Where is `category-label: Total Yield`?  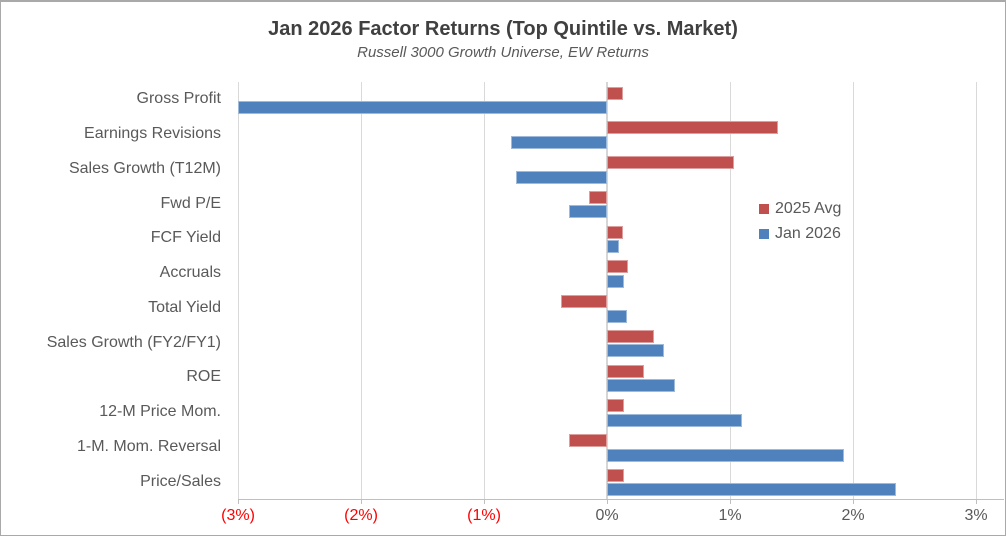 category-label: Total Yield is located at coordinates (184, 307).